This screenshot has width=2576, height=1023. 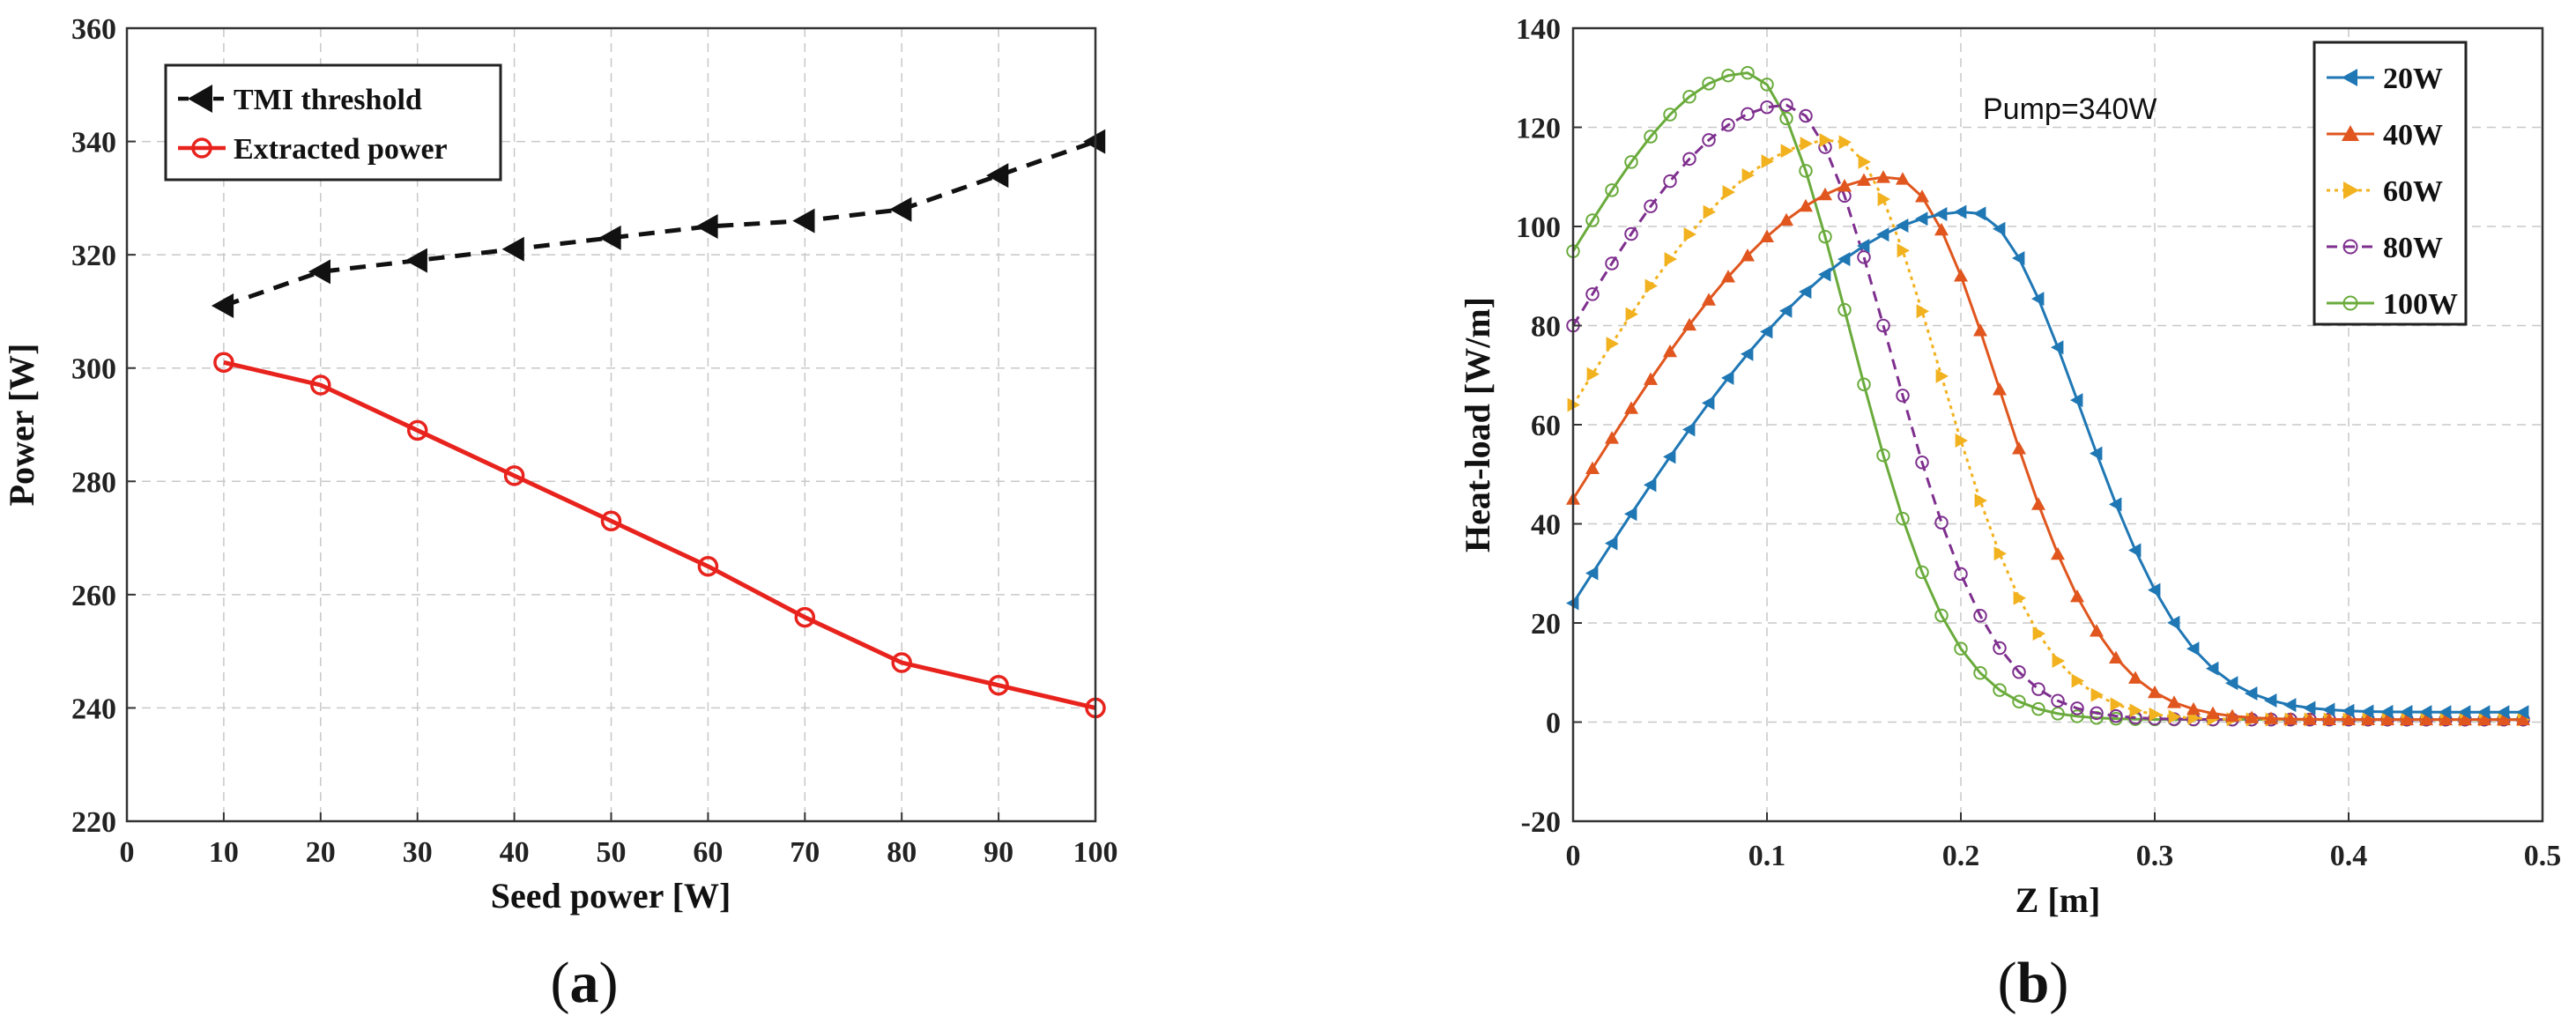 I want to click on chart-b-ylabel: Heat-load [W/m], so click(x=1477, y=425).